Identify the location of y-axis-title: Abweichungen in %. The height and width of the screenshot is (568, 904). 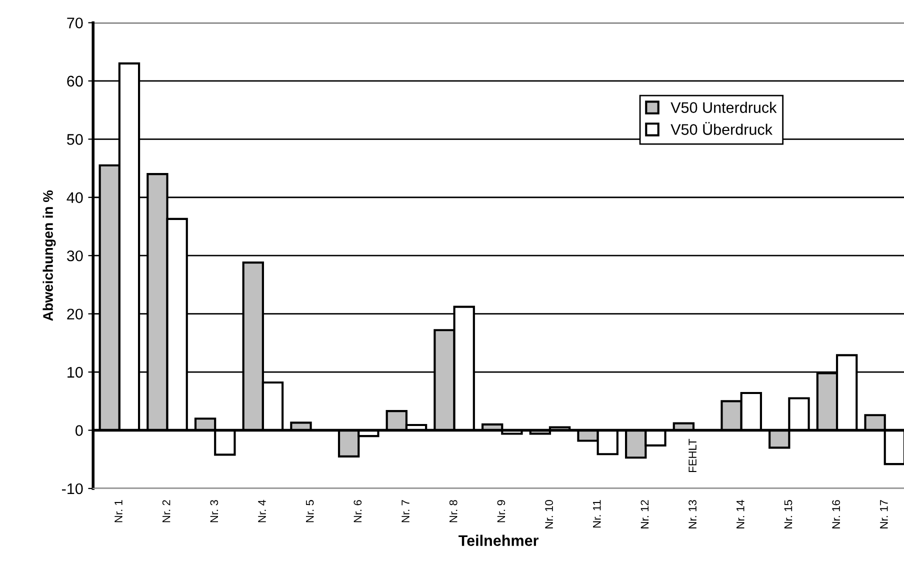
(49, 255).